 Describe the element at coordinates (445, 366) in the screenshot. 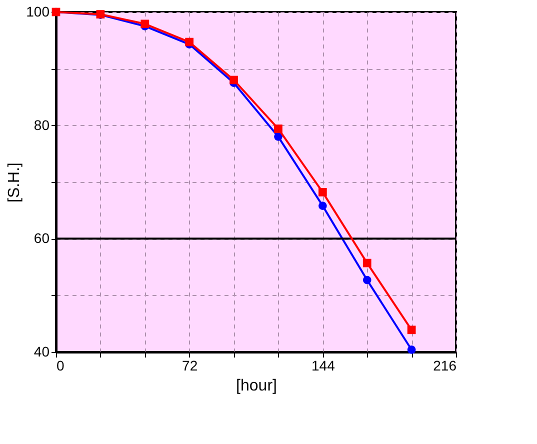

I see `x-tick-label: 216` at that location.